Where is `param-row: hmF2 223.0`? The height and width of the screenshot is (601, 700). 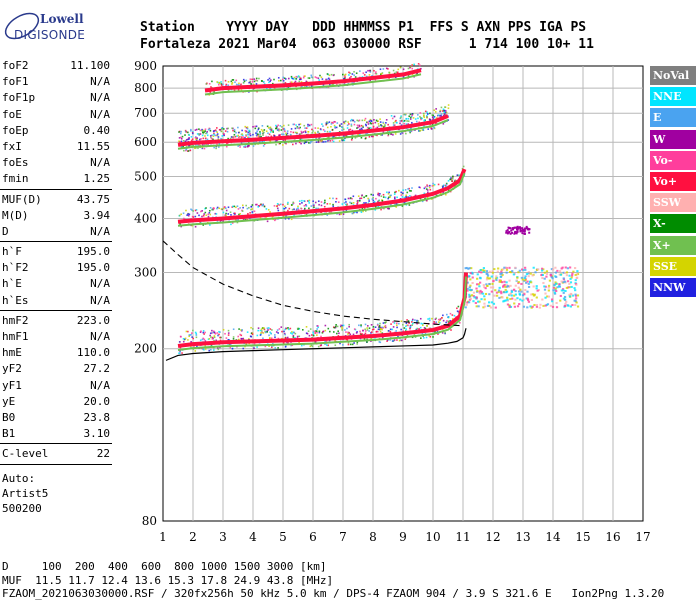
param-row: hmF2 223.0 is located at coordinates (56, 321).